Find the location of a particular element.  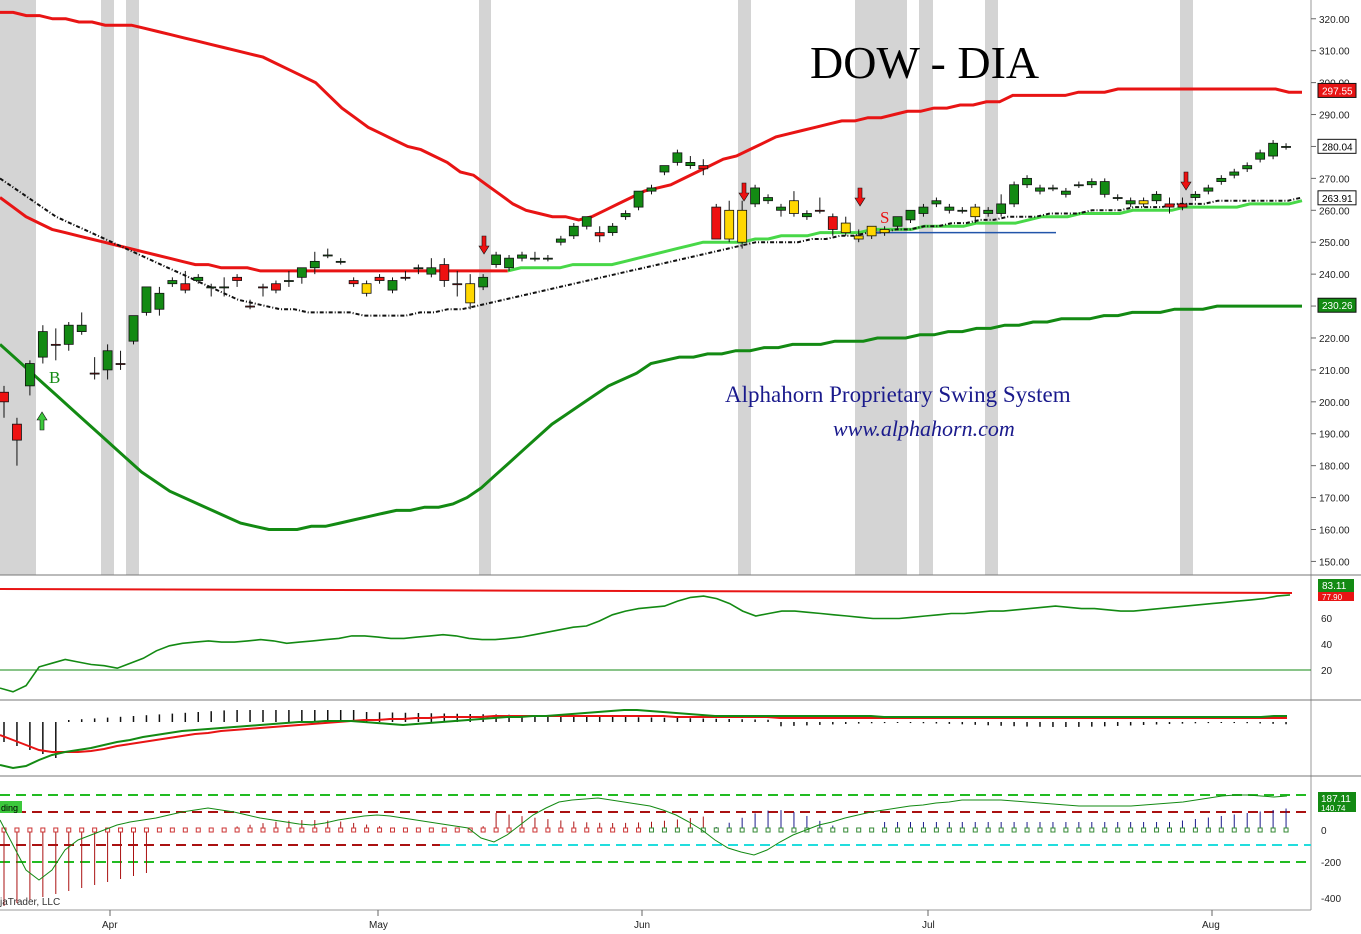

ytick-label-17: 320.00 is located at coordinates (1334, 20).